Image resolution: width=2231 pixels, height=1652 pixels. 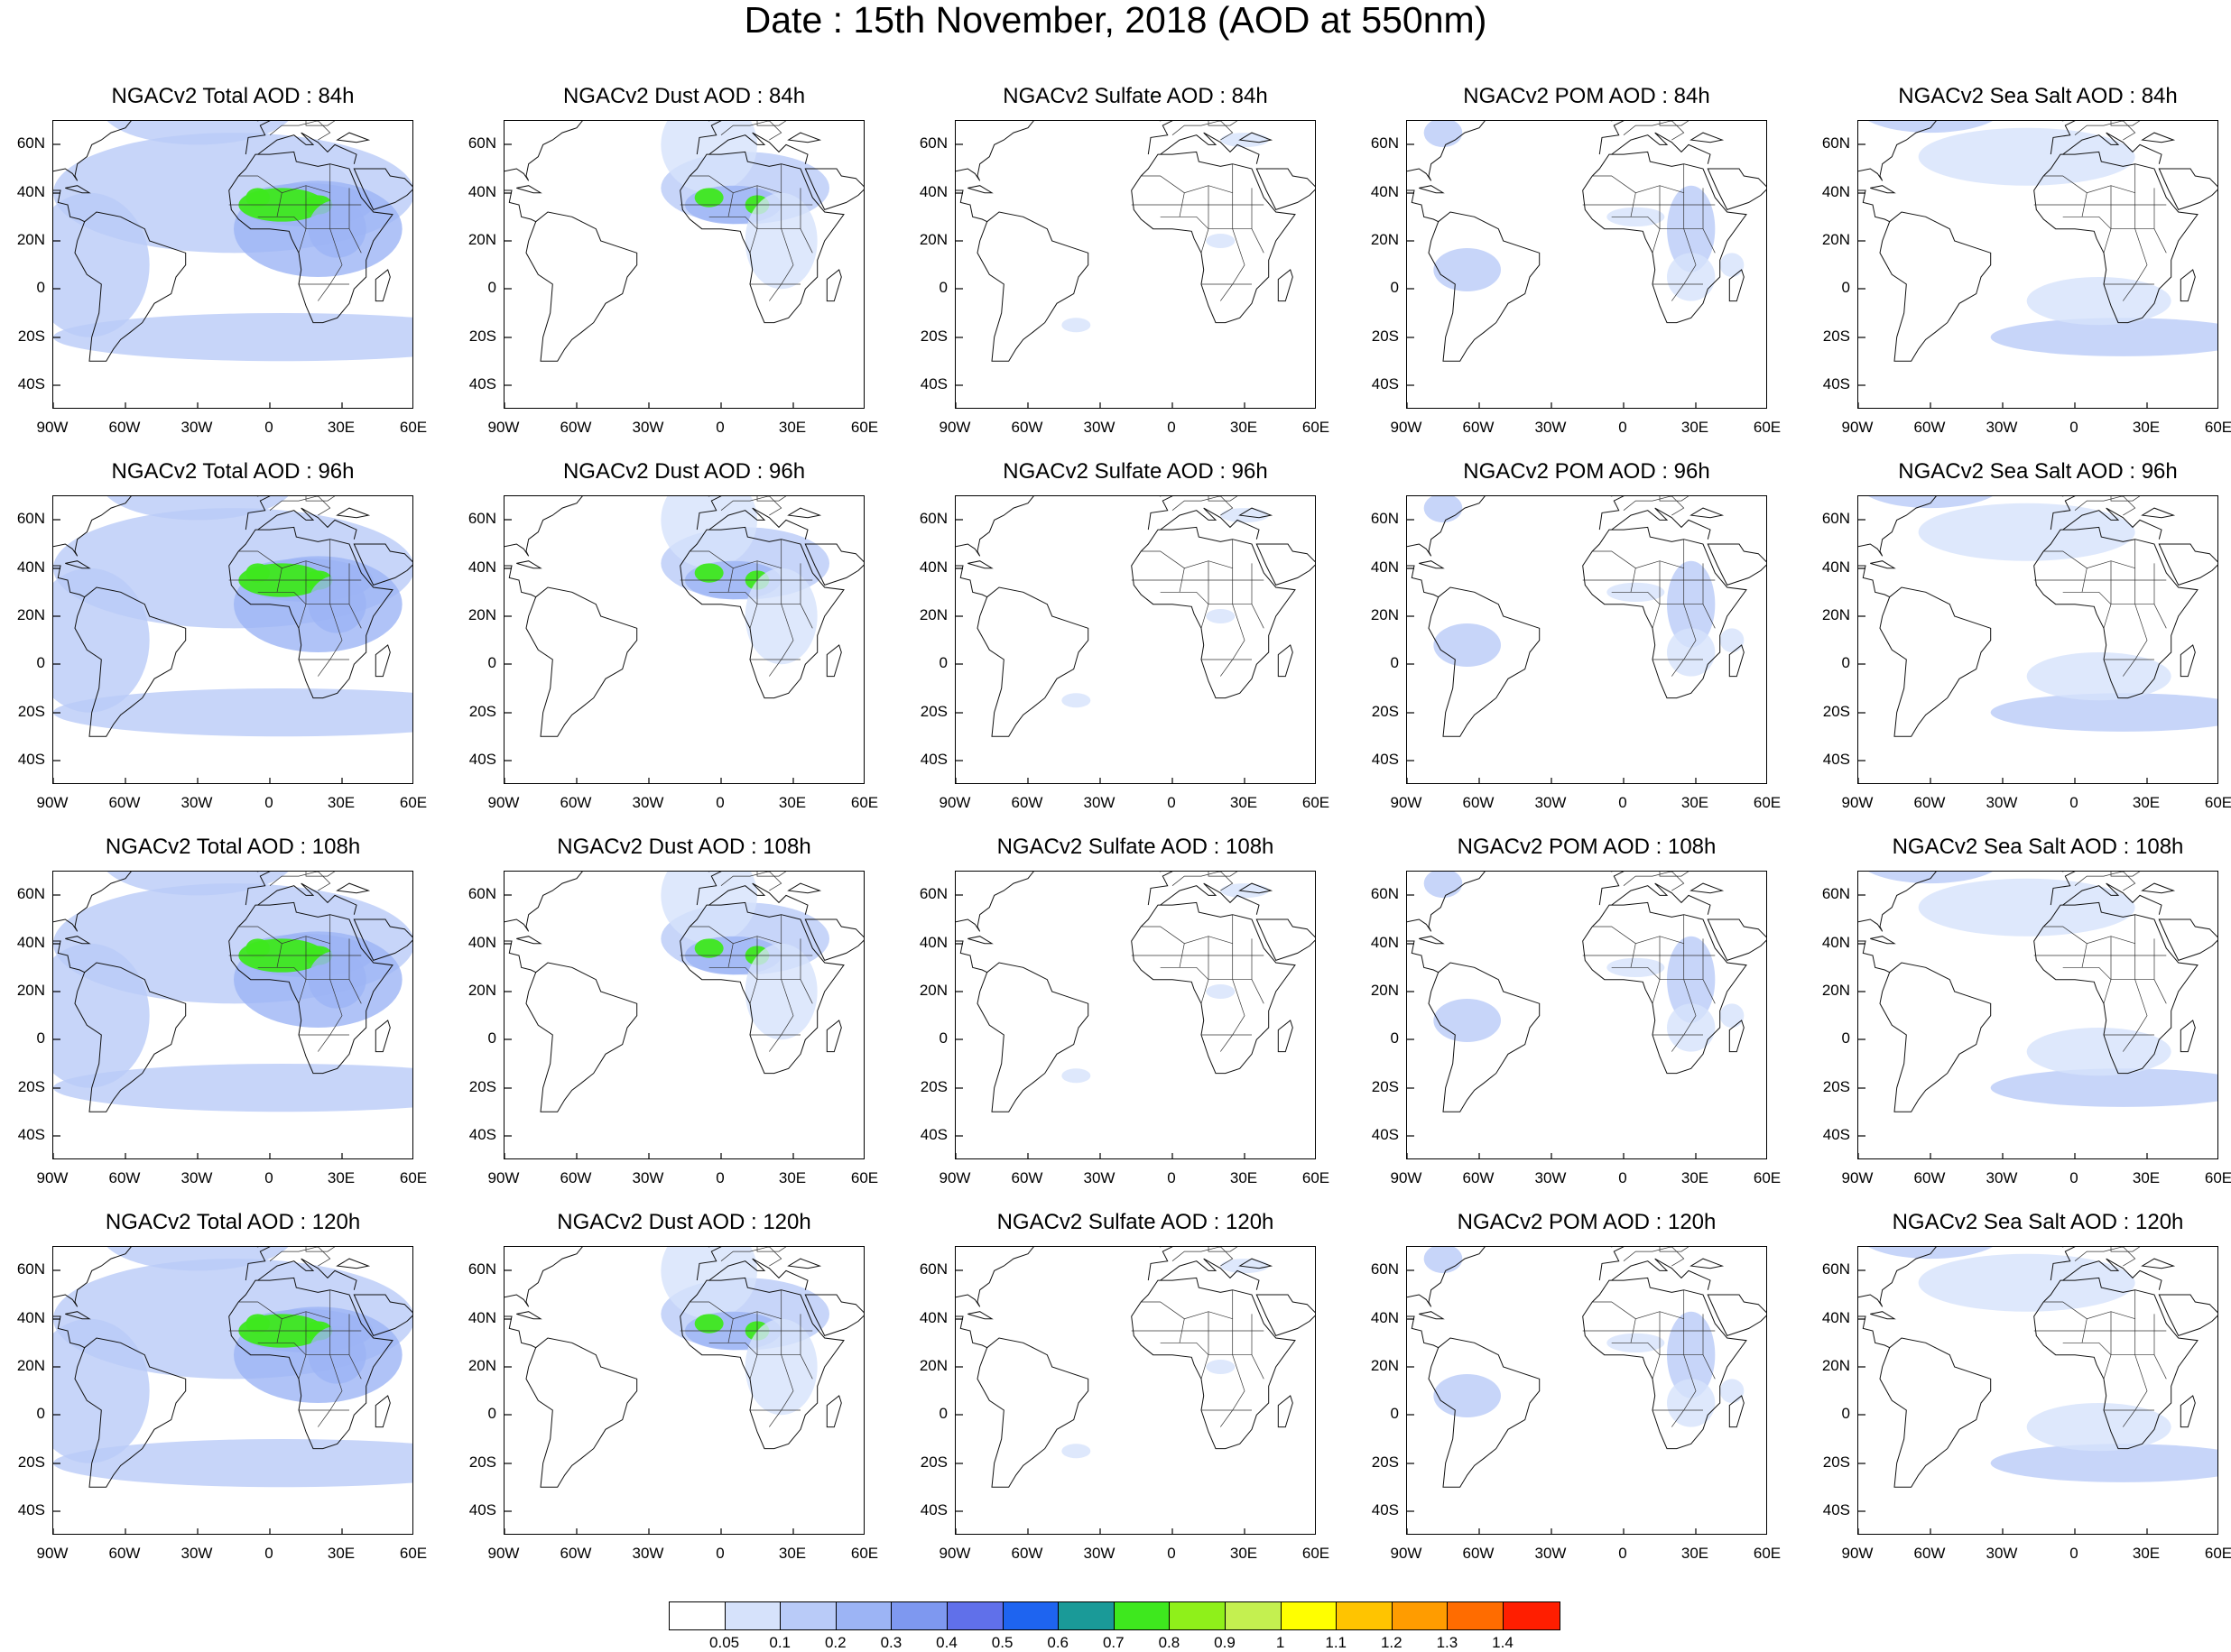 What do you see at coordinates (1033, 286) in the screenshot?
I see `coastline-southAmerica` at bounding box center [1033, 286].